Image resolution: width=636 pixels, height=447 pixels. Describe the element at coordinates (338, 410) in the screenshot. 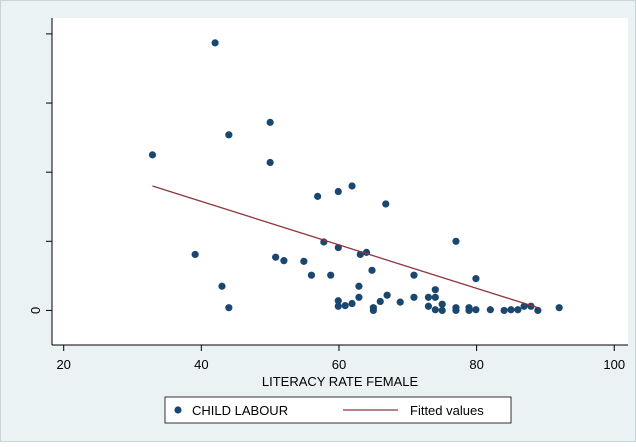

I see `legend` at that location.